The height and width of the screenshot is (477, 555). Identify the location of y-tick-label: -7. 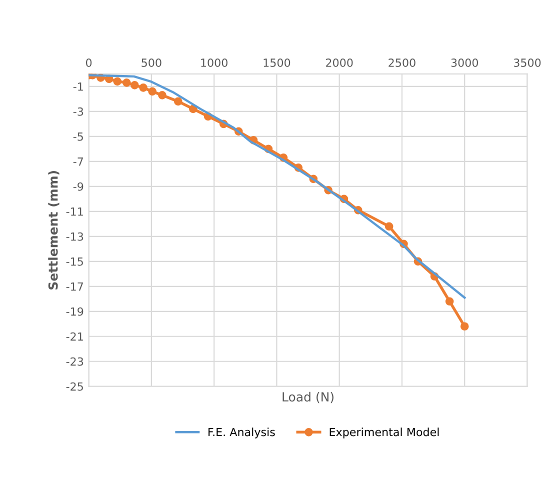
(78, 162).